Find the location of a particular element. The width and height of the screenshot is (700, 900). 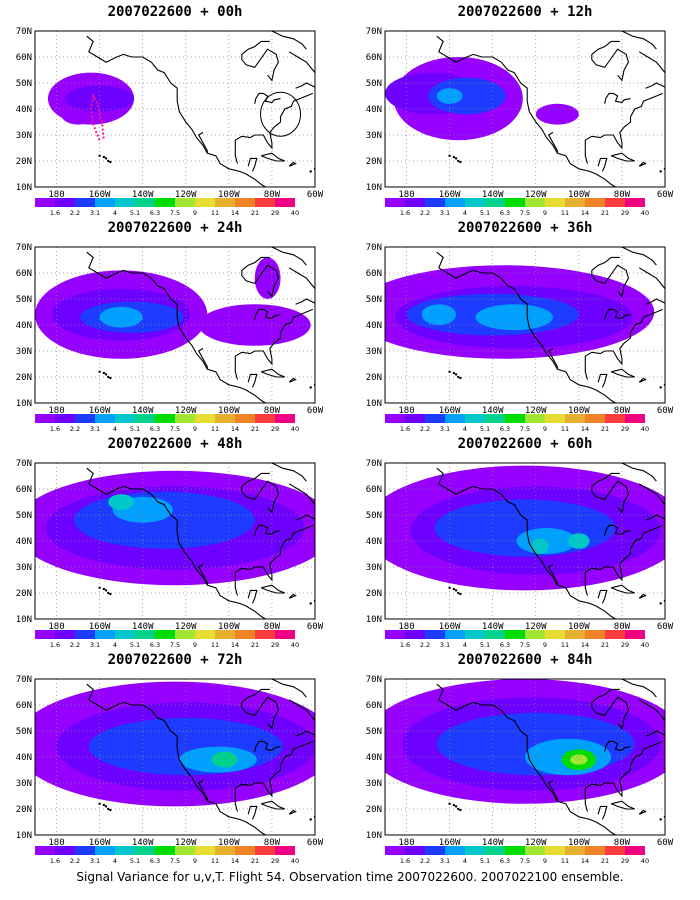

lat-tick-label: 70N is located at coordinates (24, 464).